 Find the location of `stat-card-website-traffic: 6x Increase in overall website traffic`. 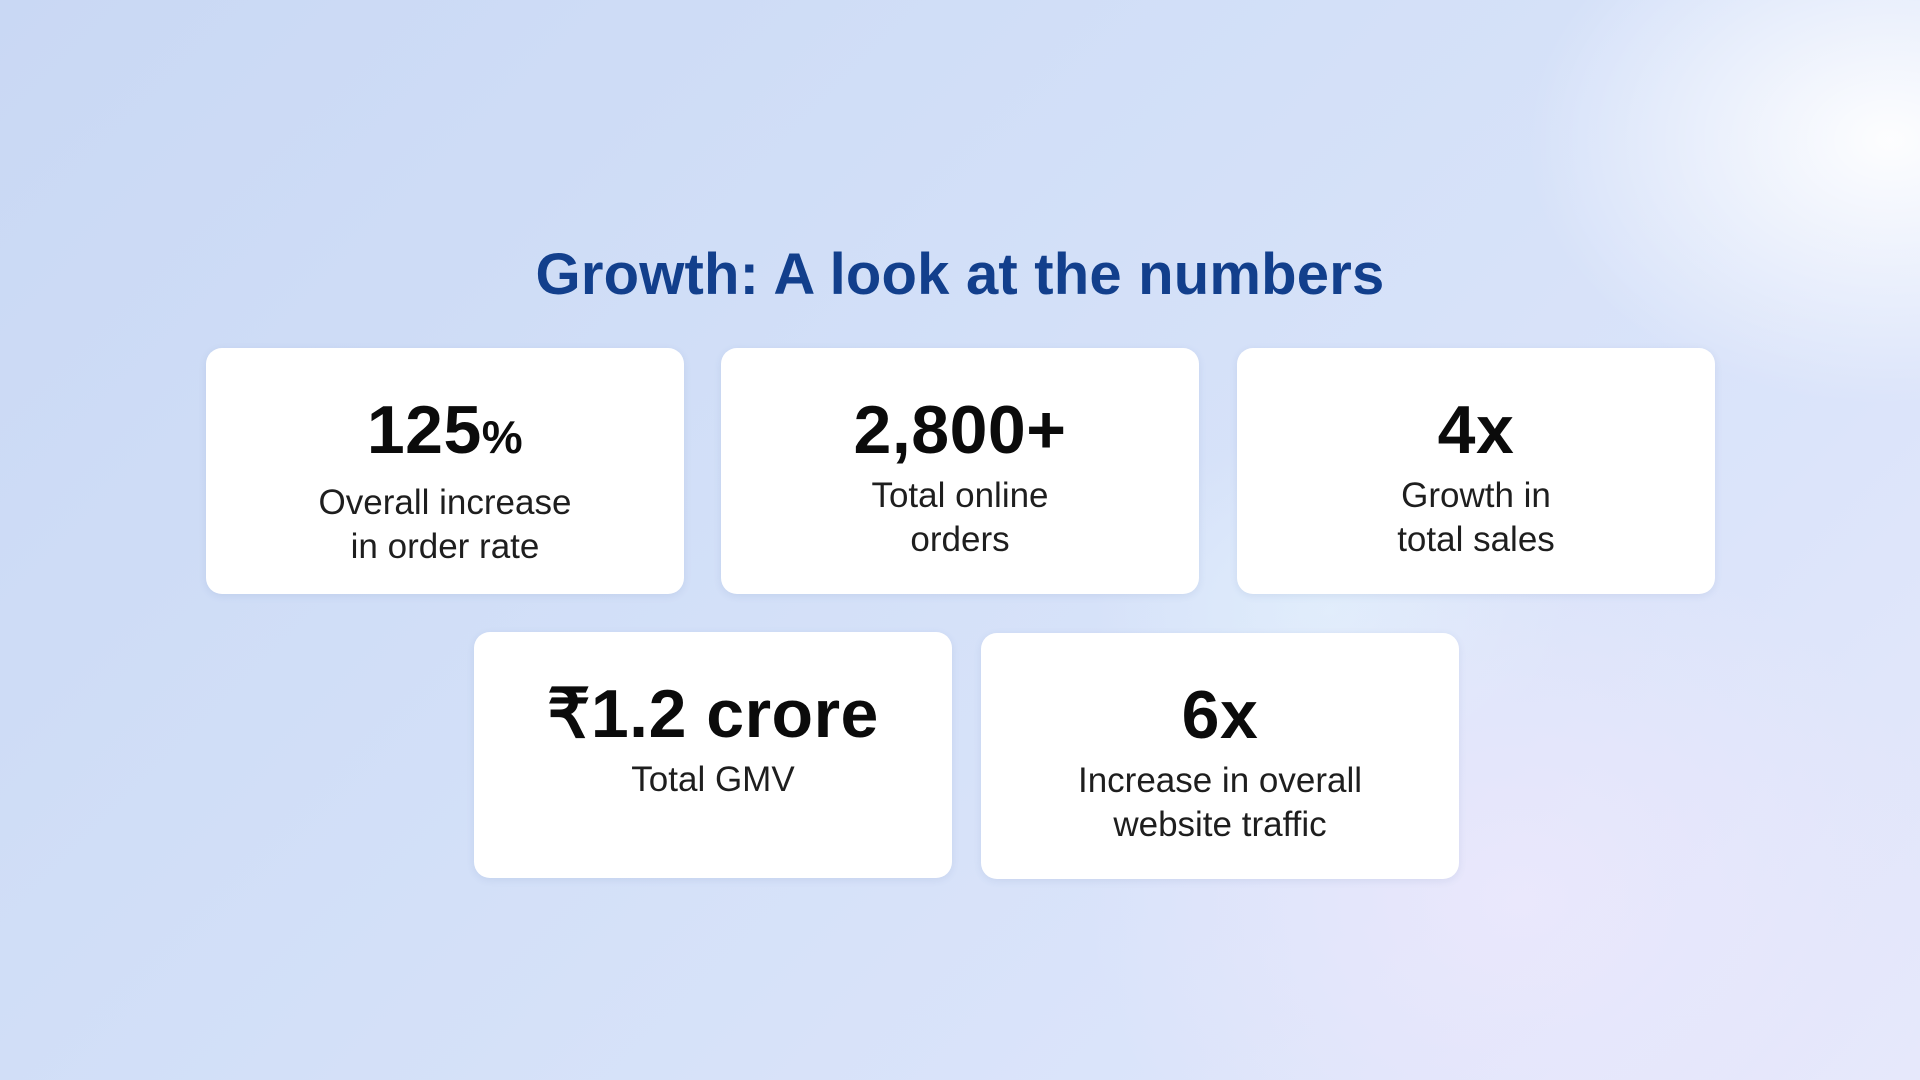

stat-card-website-traffic: 6x Increase in overall website traffic is located at coordinates (1220, 756).